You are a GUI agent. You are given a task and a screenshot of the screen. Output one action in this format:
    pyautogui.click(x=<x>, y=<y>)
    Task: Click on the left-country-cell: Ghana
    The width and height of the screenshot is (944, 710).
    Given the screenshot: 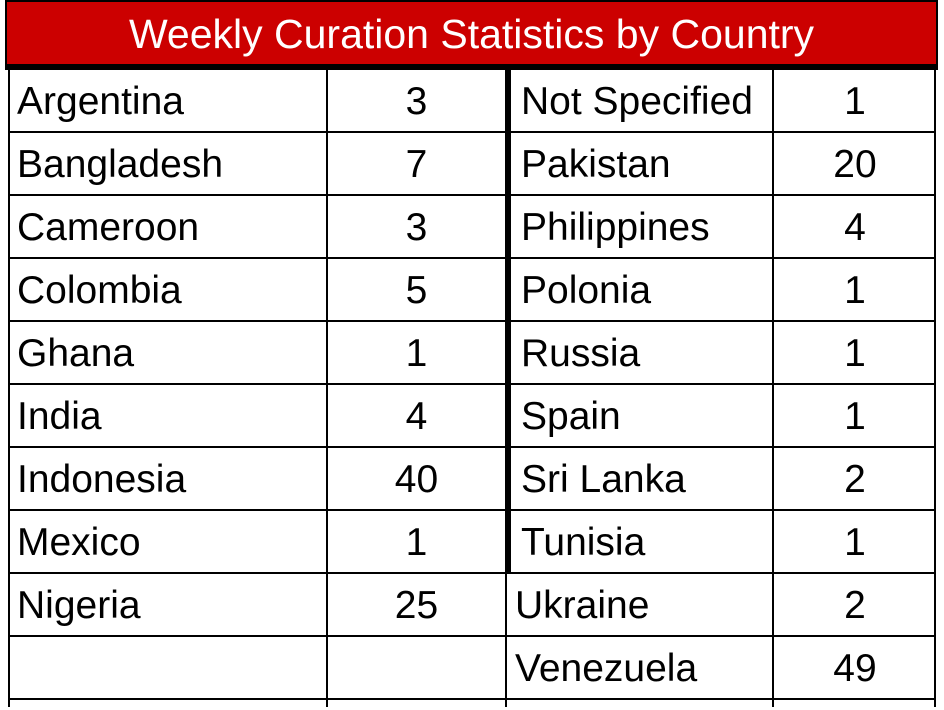 What is the action you would take?
    pyautogui.click(x=168, y=353)
    